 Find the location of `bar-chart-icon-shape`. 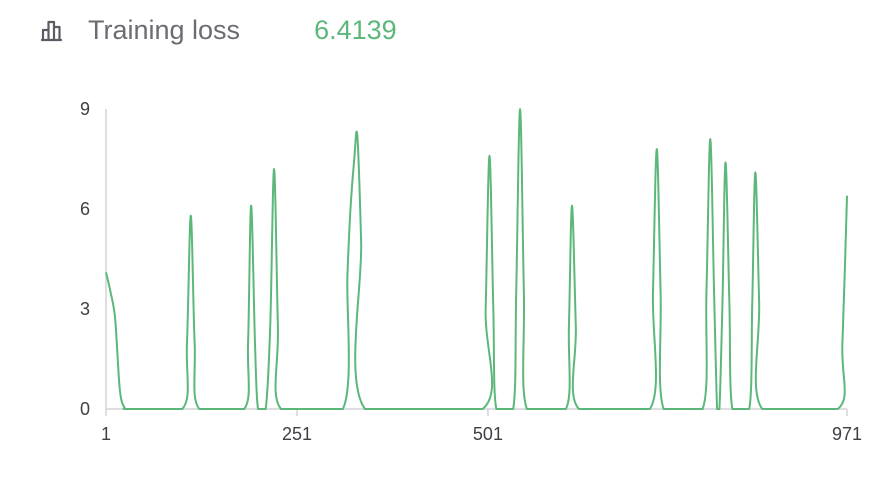

bar-chart-icon-shape is located at coordinates (51, 31).